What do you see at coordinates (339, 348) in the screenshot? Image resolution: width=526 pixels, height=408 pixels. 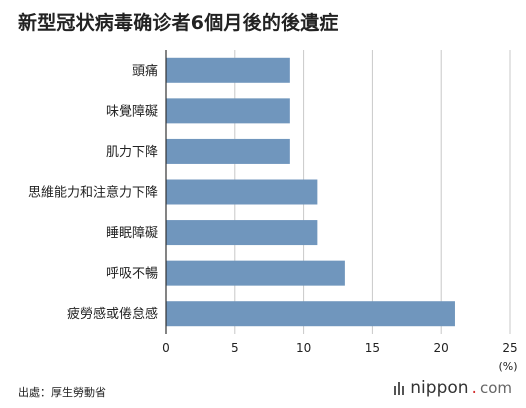 I see `x-tick-labels: 0 5 10 15 20 25` at bounding box center [339, 348].